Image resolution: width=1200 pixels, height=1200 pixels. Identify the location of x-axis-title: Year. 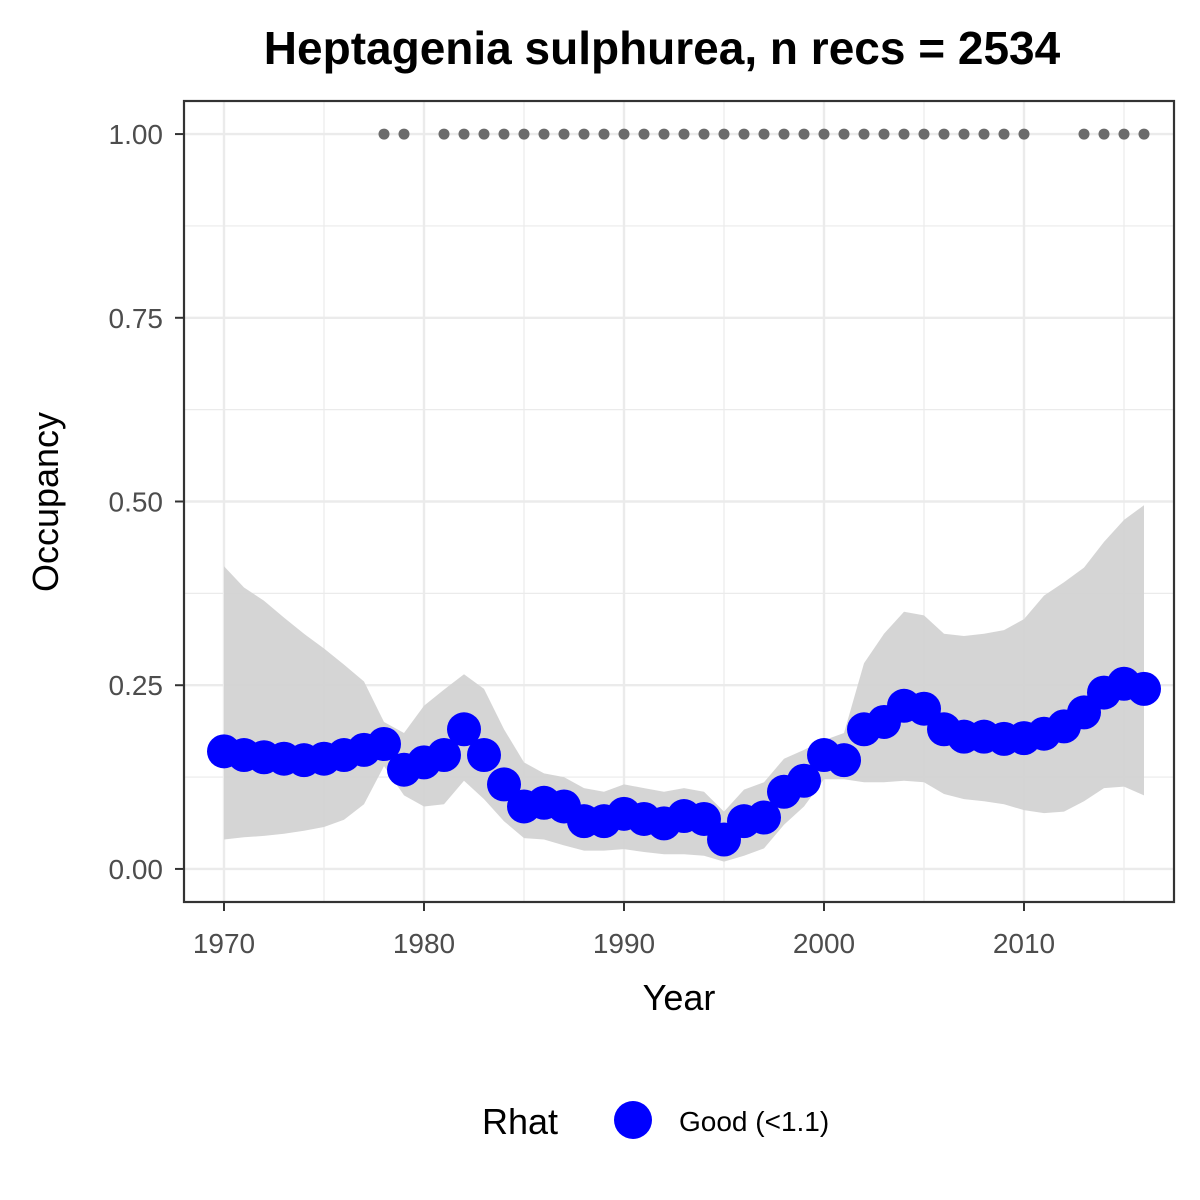
(679, 997).